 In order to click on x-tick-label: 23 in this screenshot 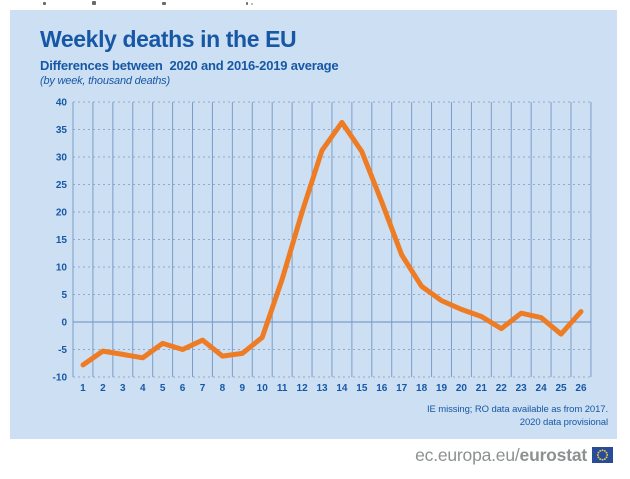, I will do `click(522, 388)`.